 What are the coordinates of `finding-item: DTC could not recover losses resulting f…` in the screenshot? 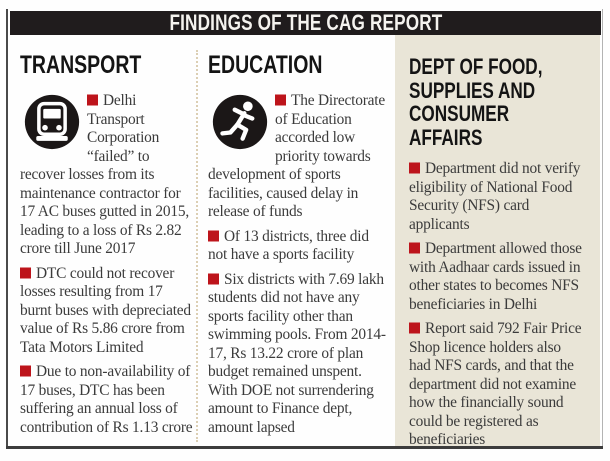 It's located at (108, 311).